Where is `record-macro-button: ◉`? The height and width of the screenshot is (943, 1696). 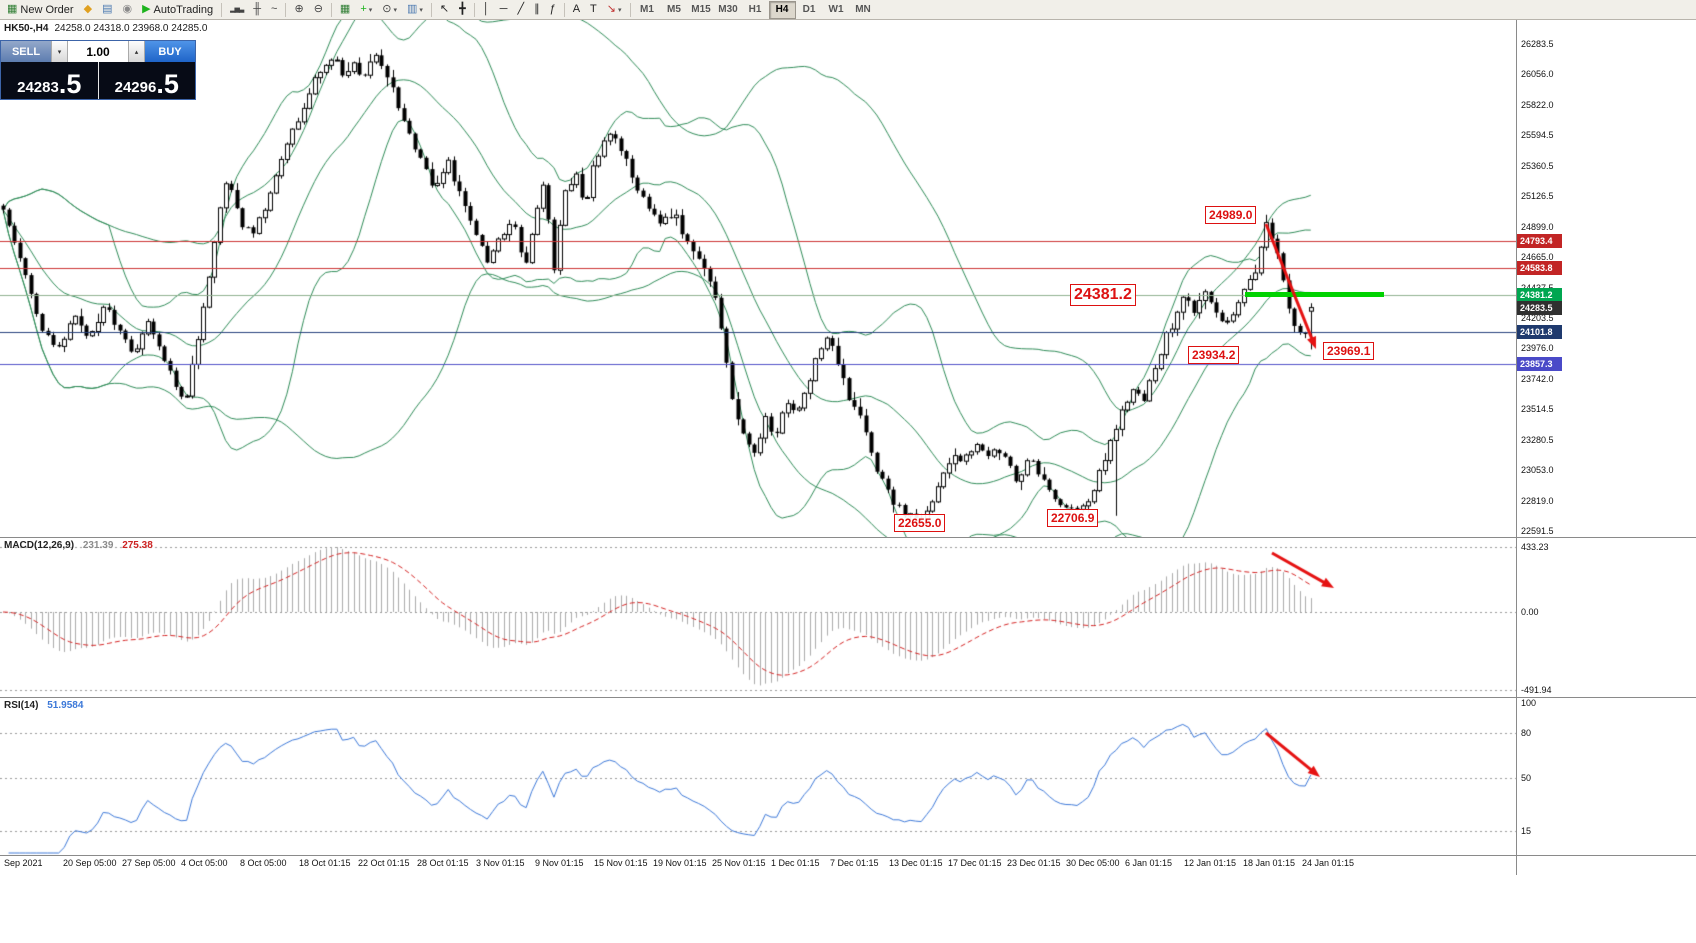
record-macro-button: ◉ is located at coordinates (127, 9).